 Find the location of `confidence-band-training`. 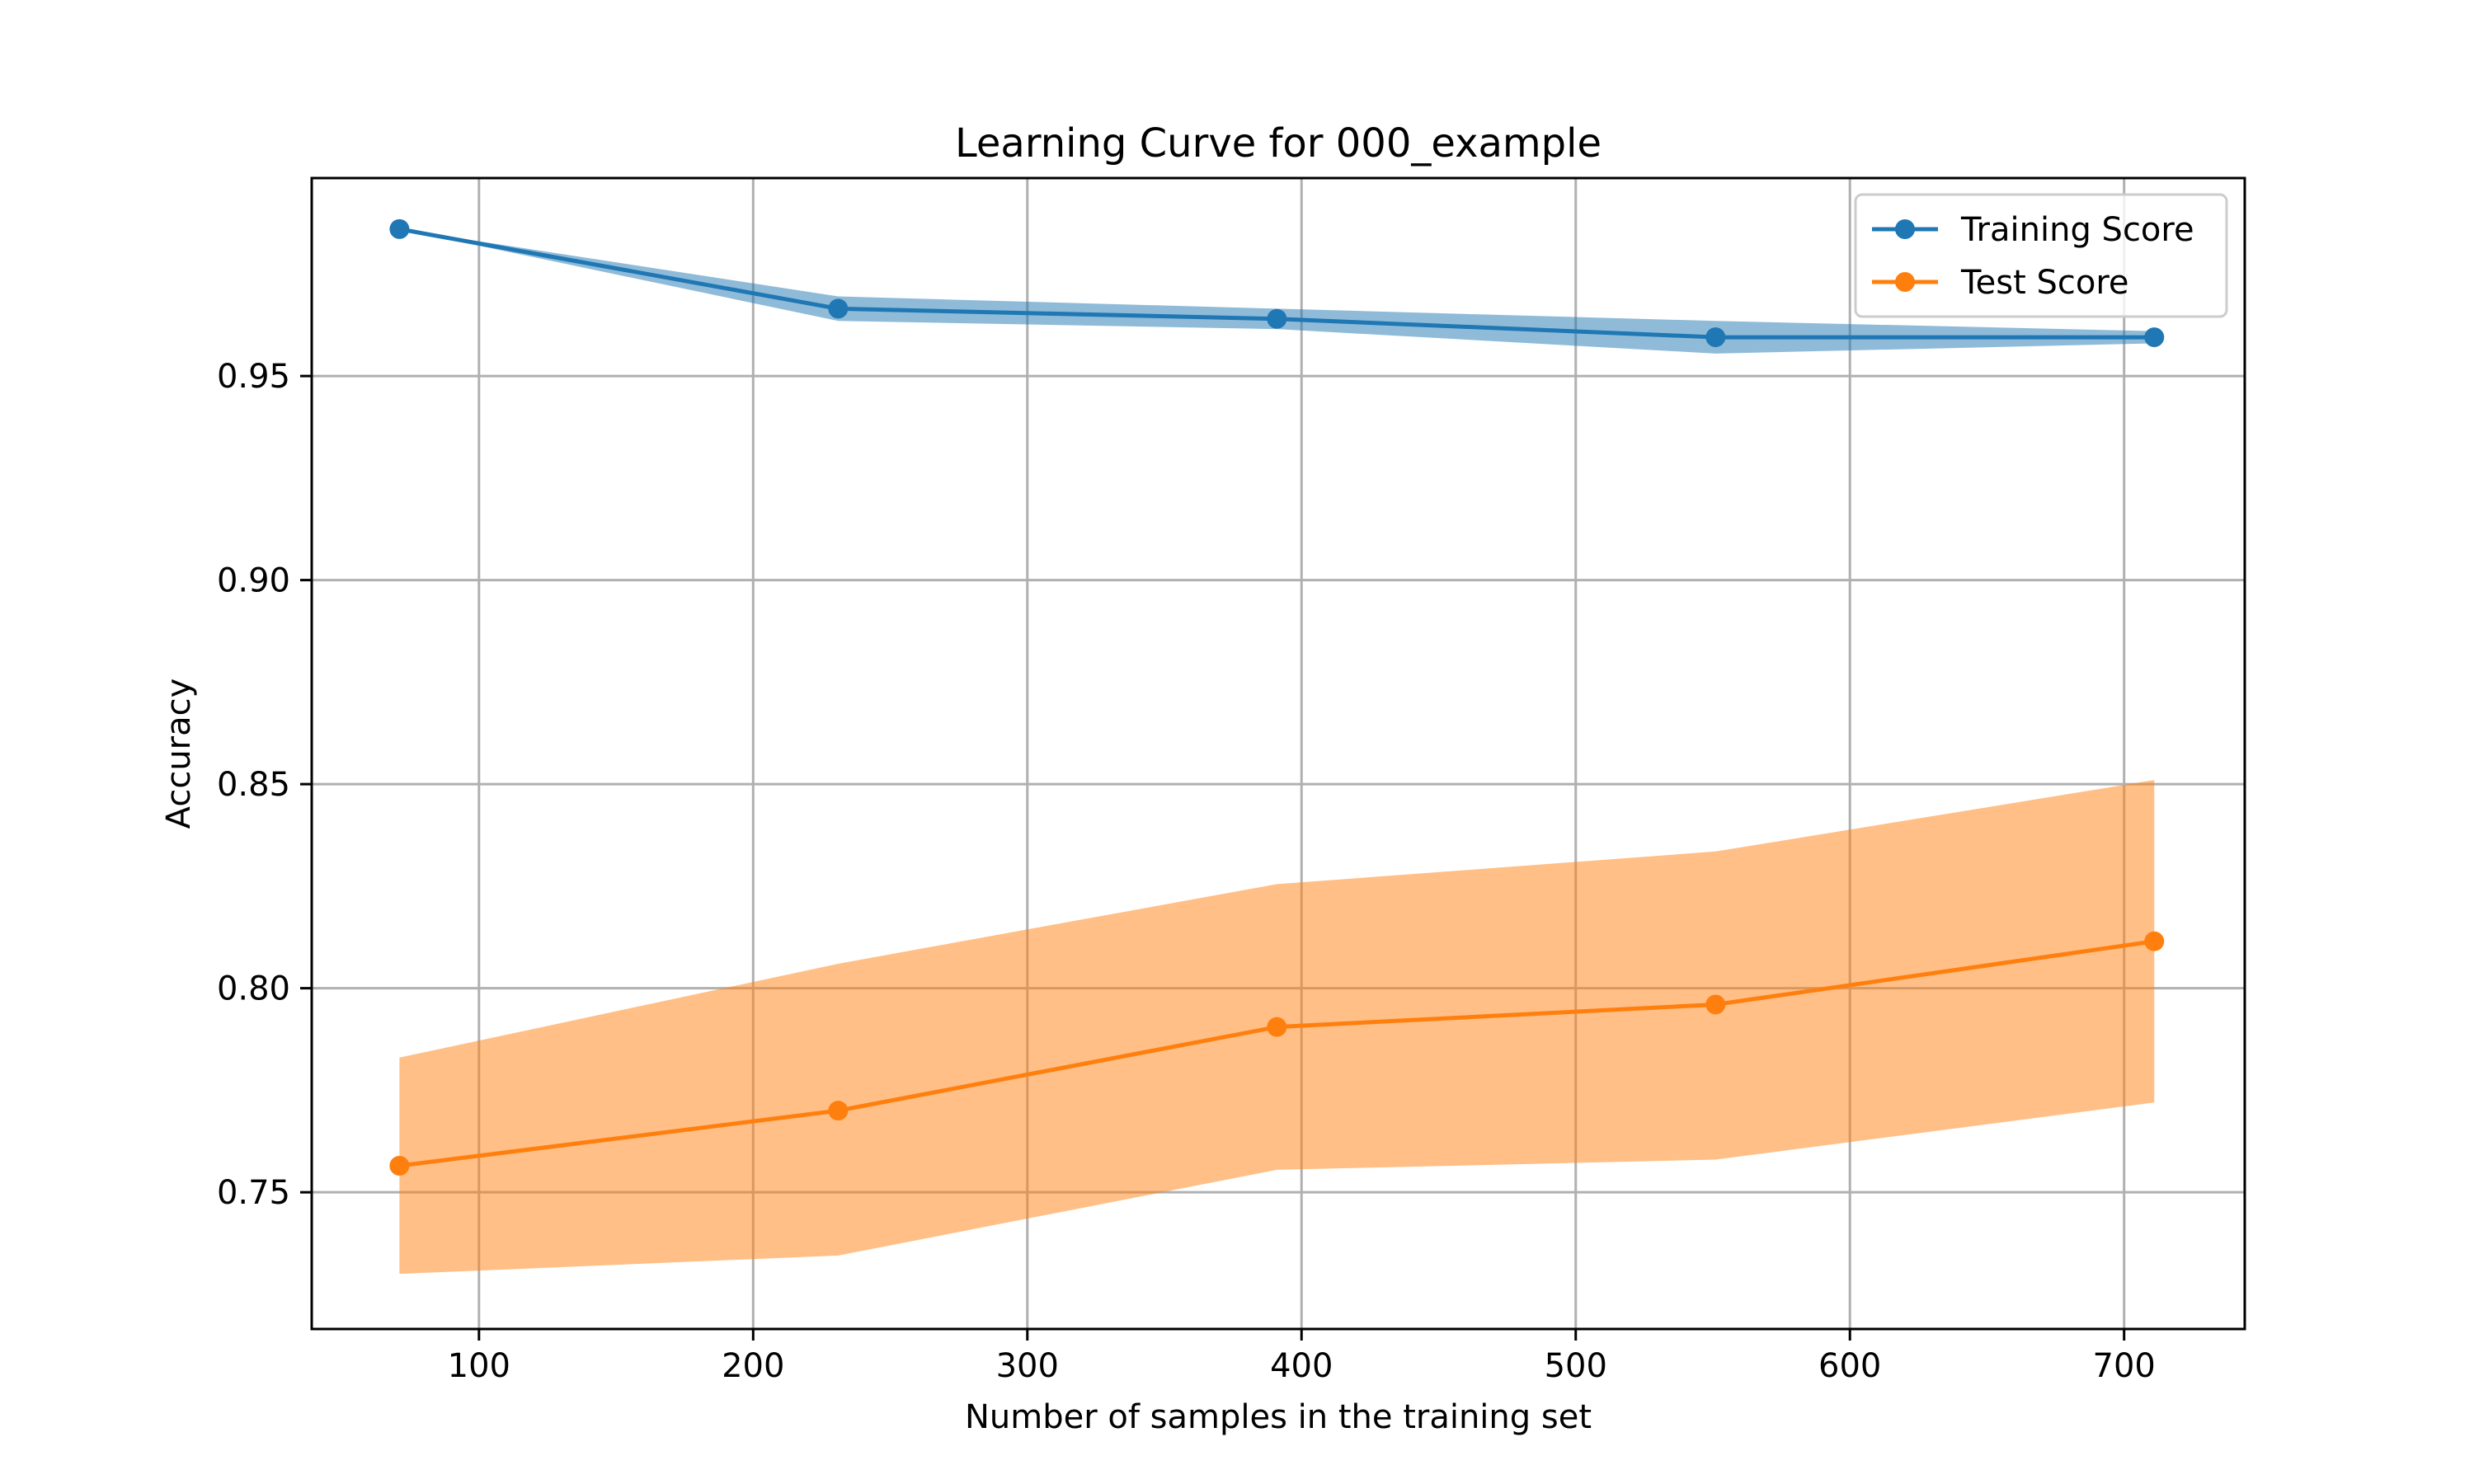

confidence-band-training is located at coordinates (1277, 291).